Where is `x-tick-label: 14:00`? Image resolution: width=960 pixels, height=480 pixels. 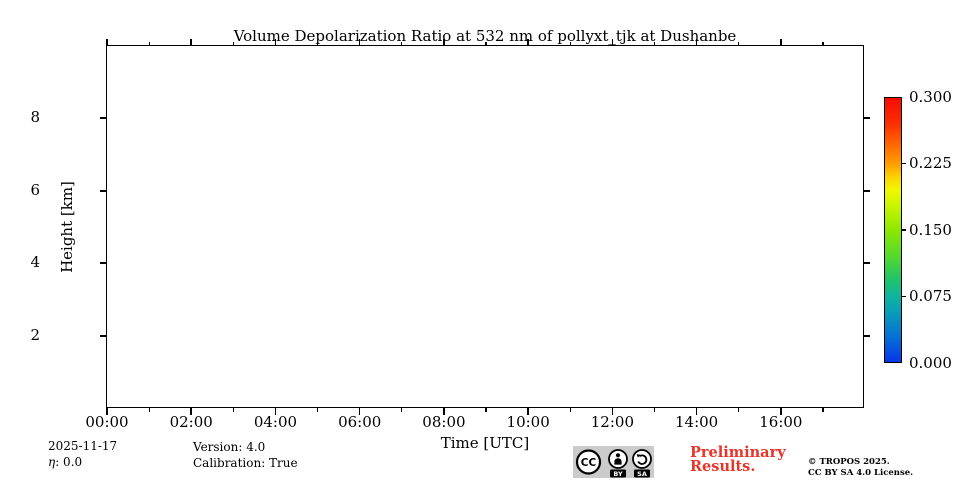 x-tick-label: 14:00 is located at coordinates (697, 422).